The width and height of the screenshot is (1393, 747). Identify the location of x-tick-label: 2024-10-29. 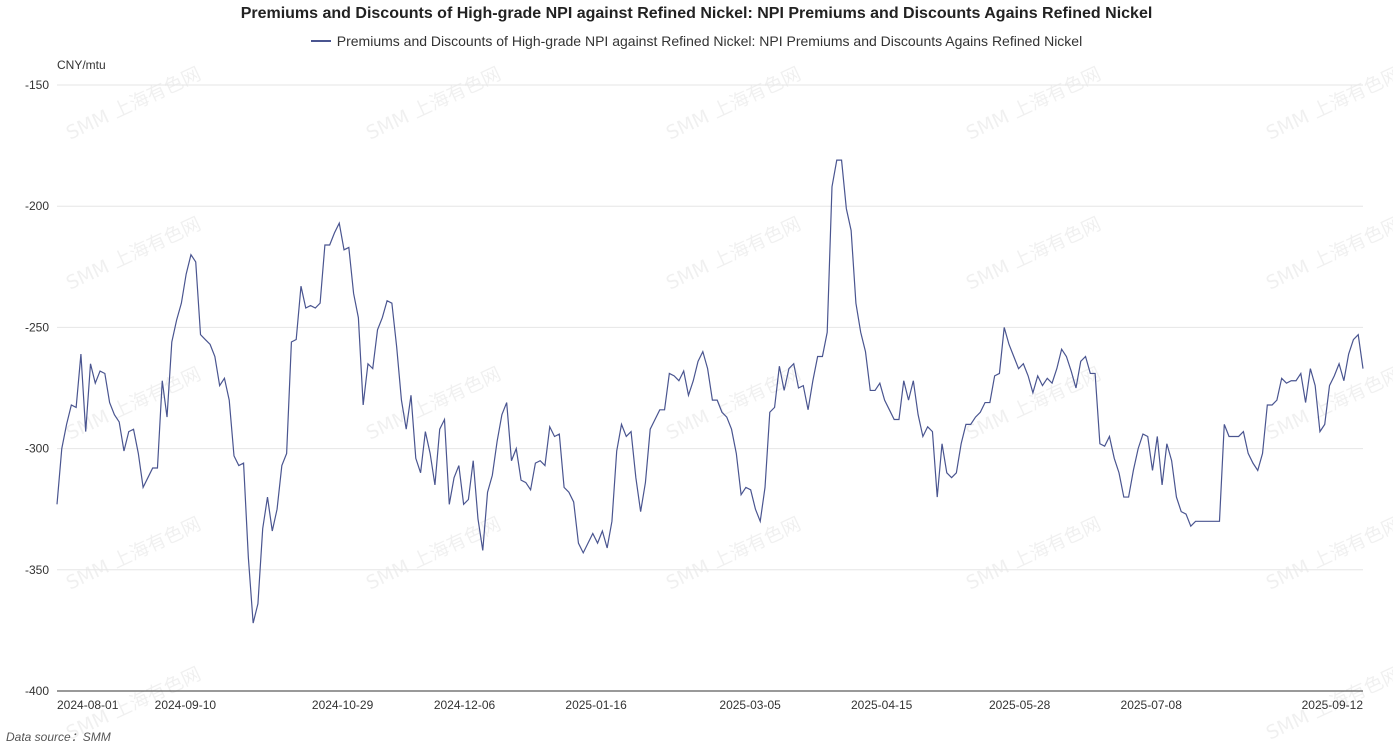
(343, 705).